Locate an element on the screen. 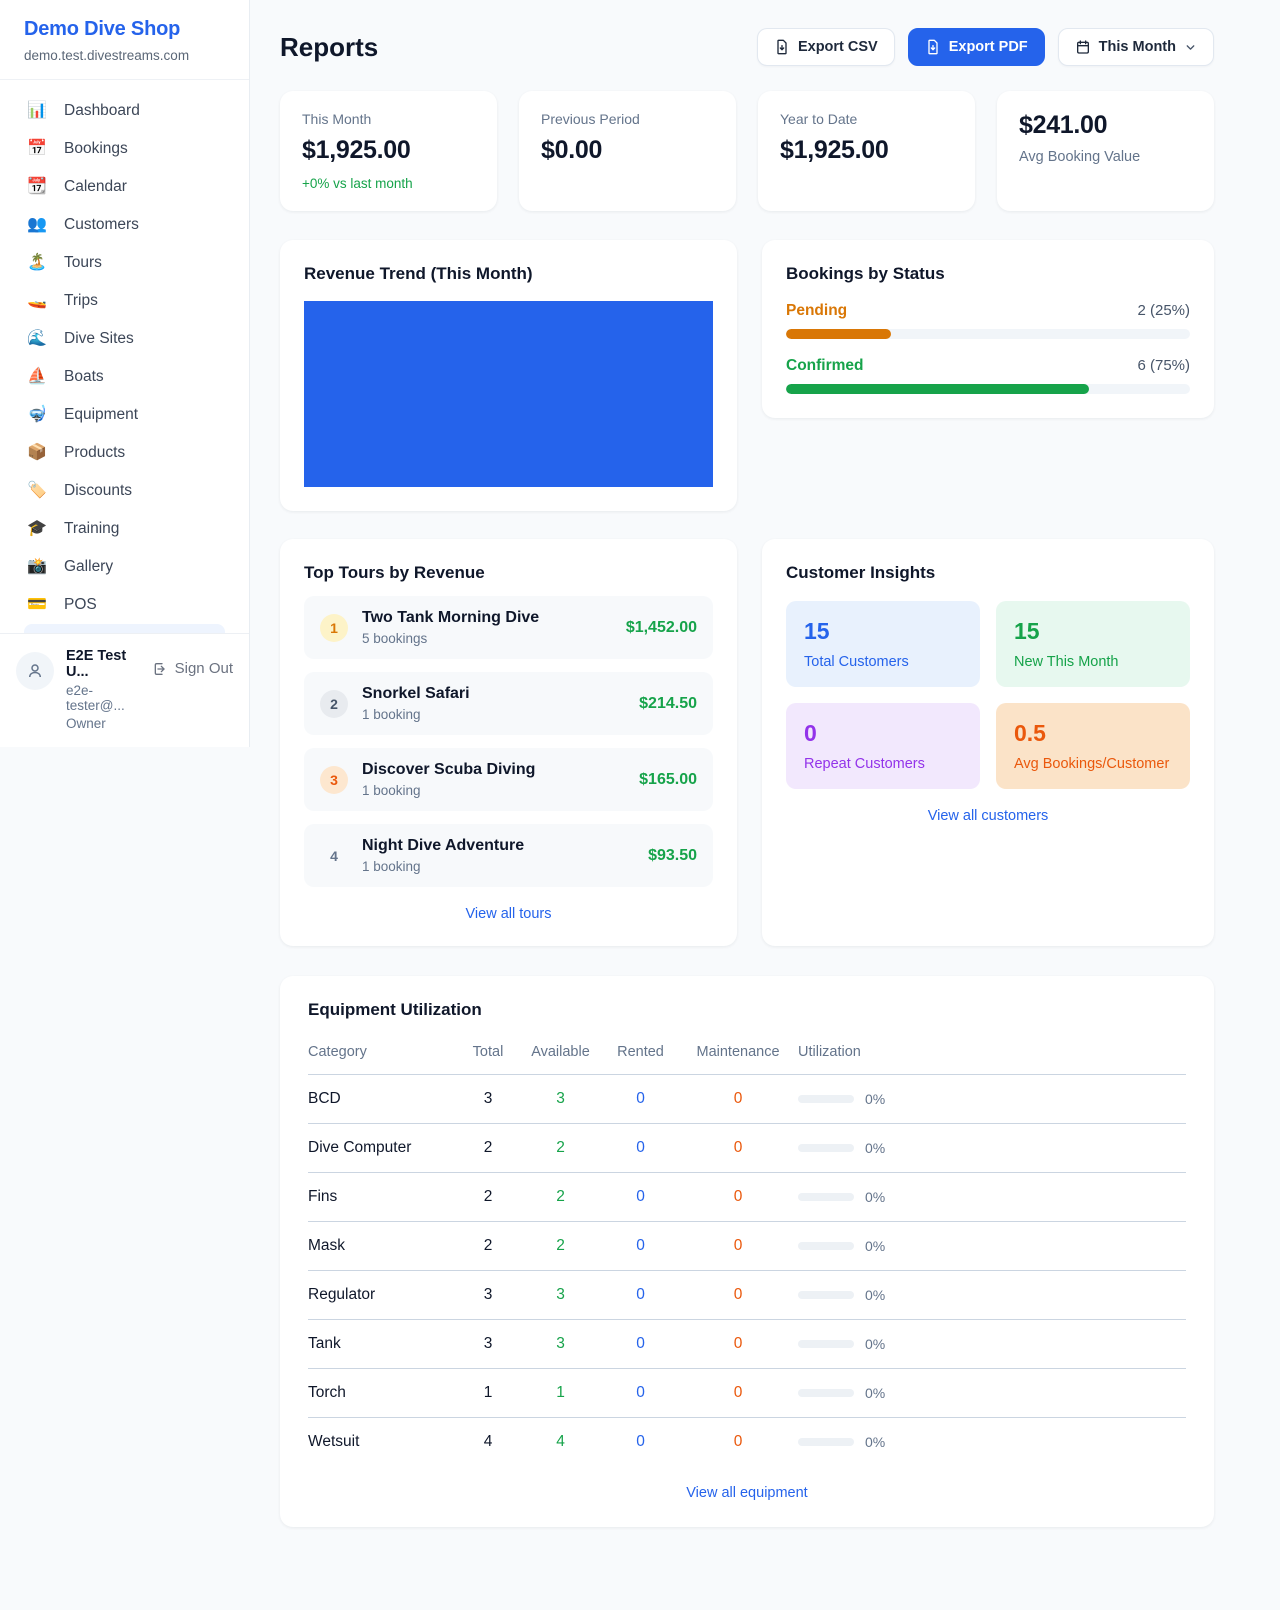 The height and width of the screenshot is (1610, 1280). sidebar-item-dive-sites: 🌊 Dive Sites is located at coordinates (124, 339).